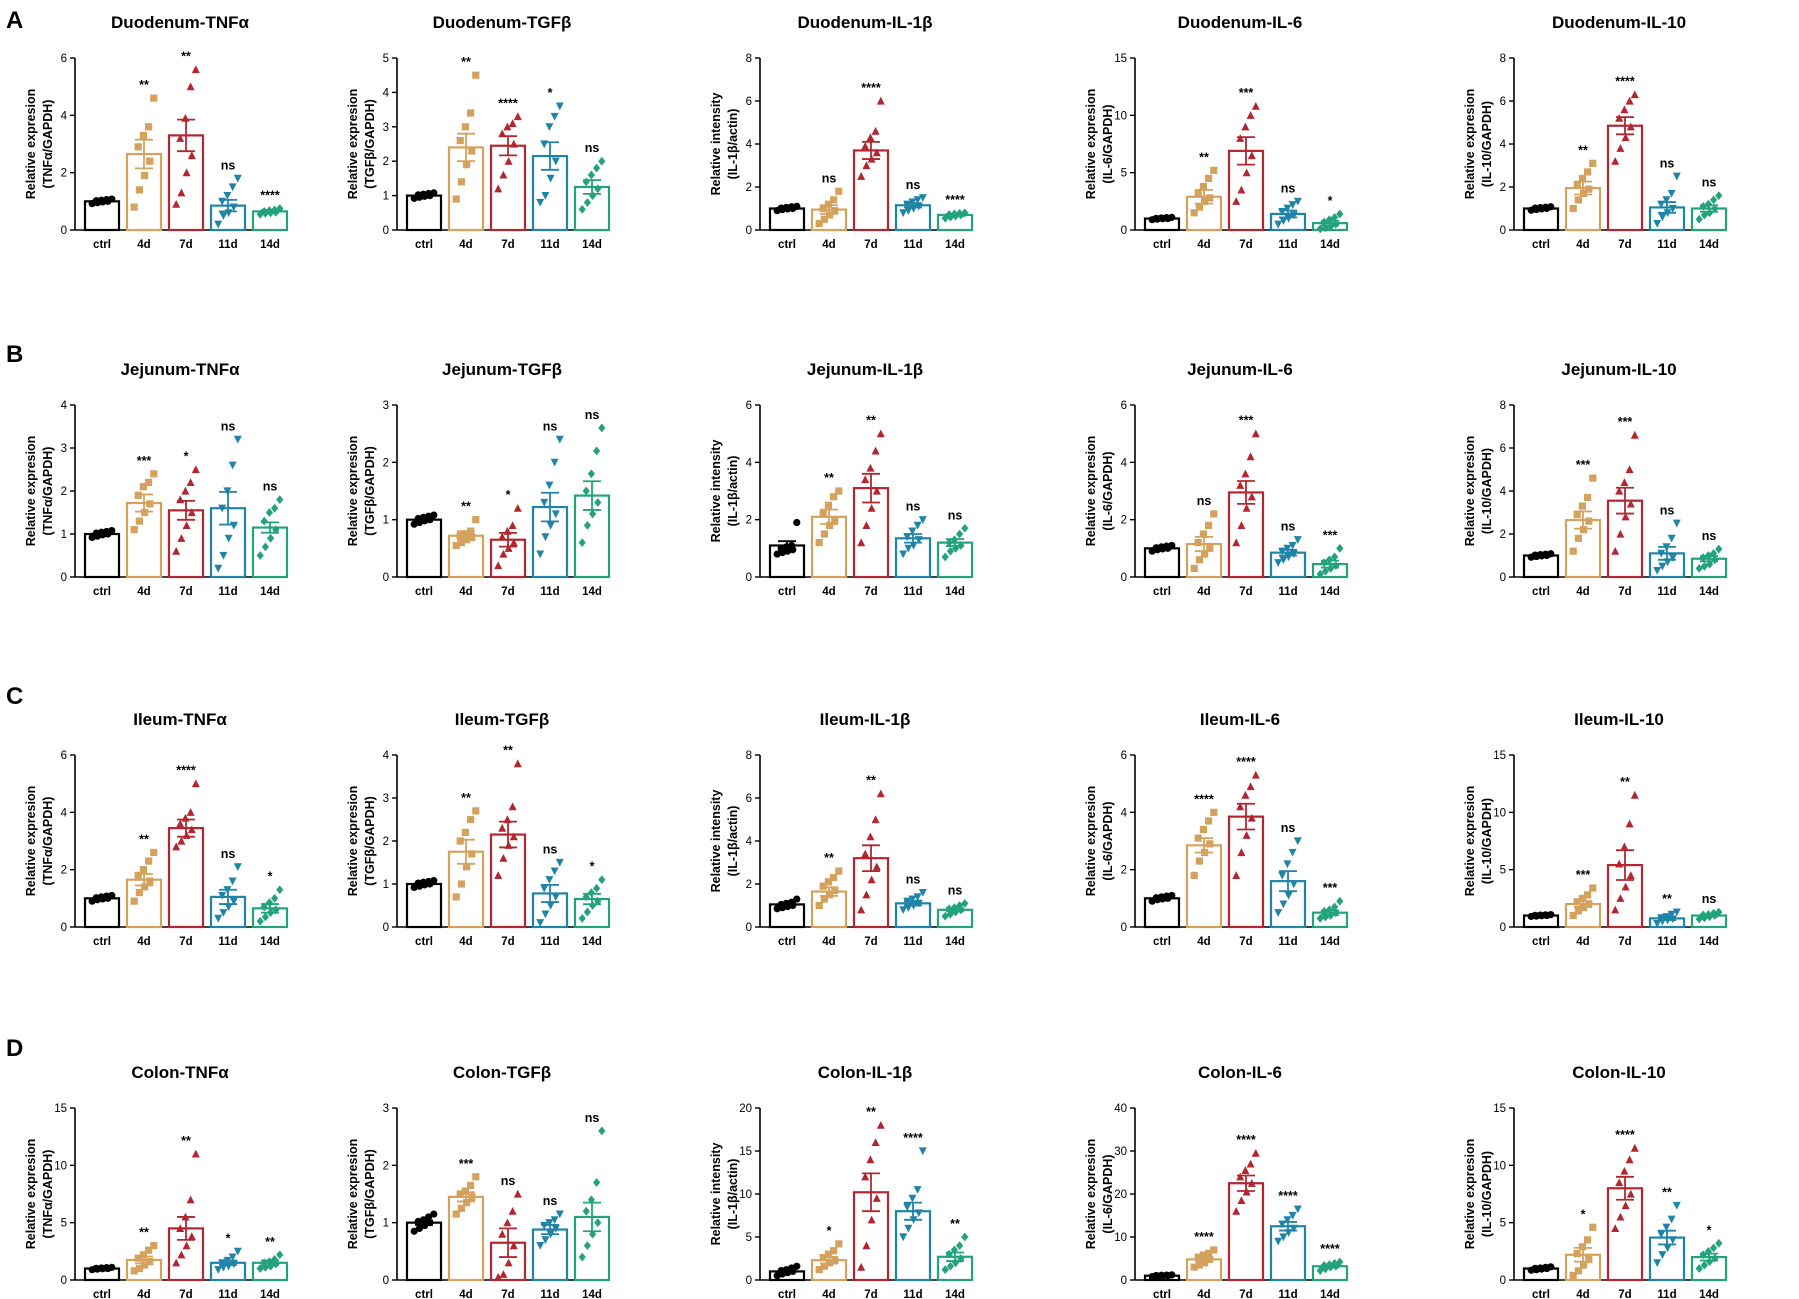 This screenshot has height=1299, width=1799. Describe the element at coordinates (353, 1194) in the screenshot. I see `y-axis-label-line: Relative expresion` at that location.